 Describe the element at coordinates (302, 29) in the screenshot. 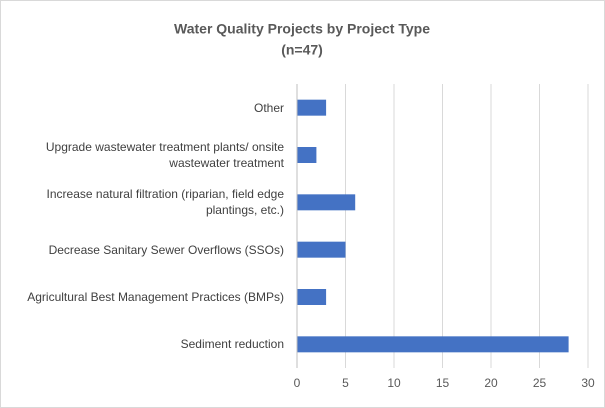

I see `chart-title: Water Quality Projects by Project Type` at that location.